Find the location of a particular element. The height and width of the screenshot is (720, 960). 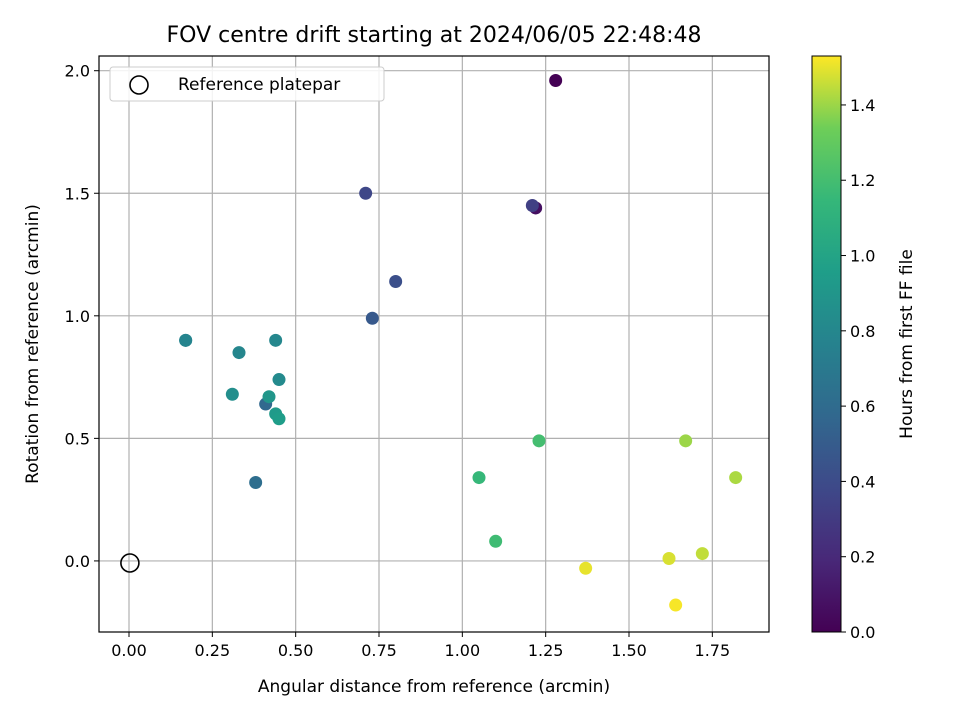

legend-box is located at coordinates (247, 84).